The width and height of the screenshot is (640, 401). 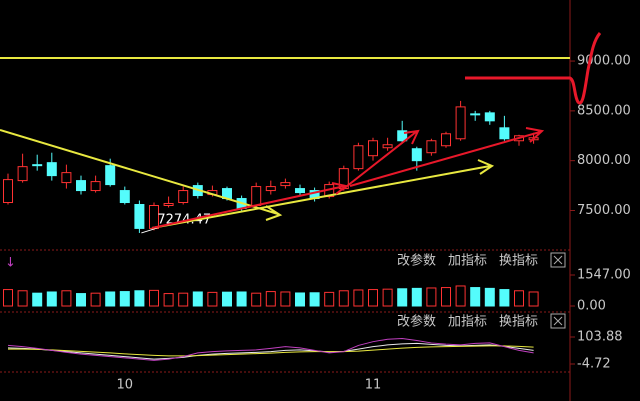 What do you see at coordinates (10, 263) in the screenshot?
I see `pane-icon: ↓` at bounding box center [10, 263].